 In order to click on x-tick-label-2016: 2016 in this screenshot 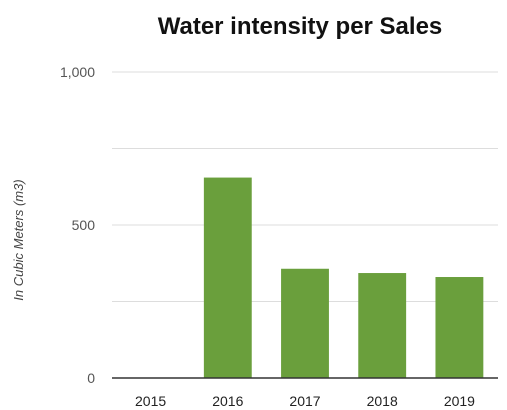, I will do `click(227, 401)`.